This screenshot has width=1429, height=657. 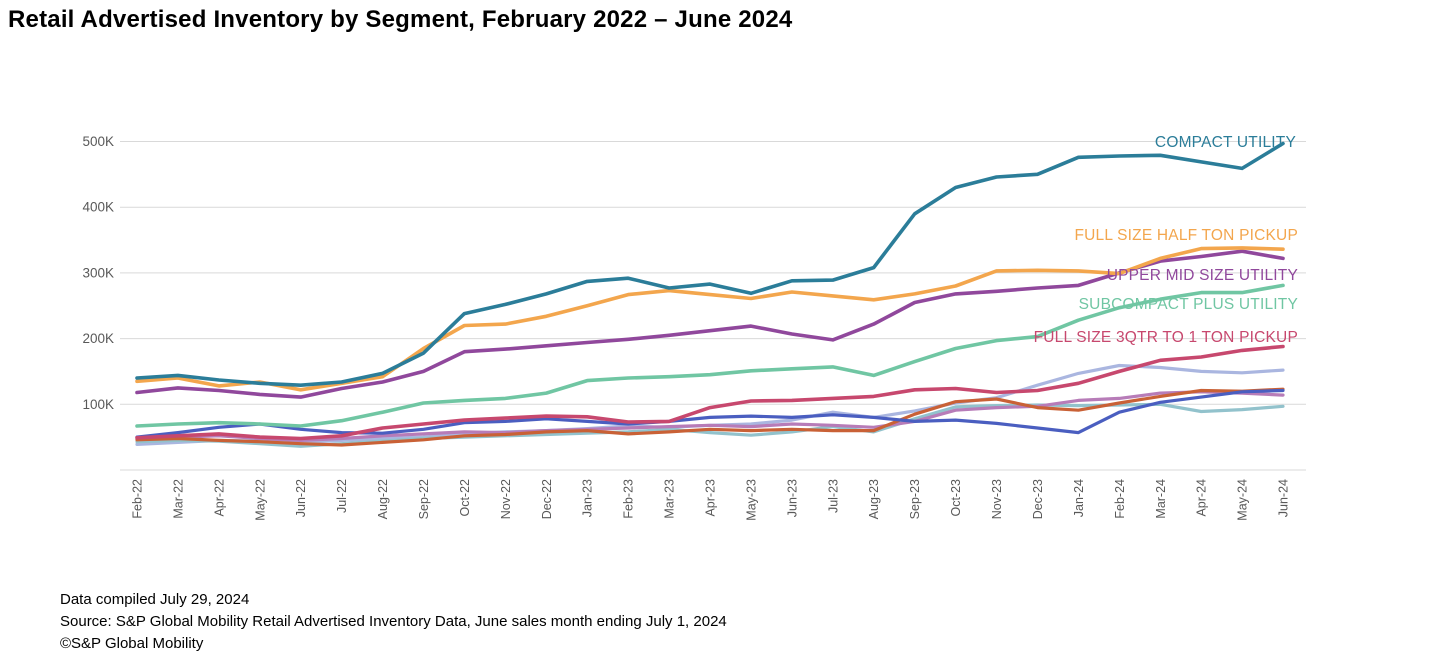 I want to click on x-axis-tick-Aug-22: Aug-22, so click(x=383, y=499).